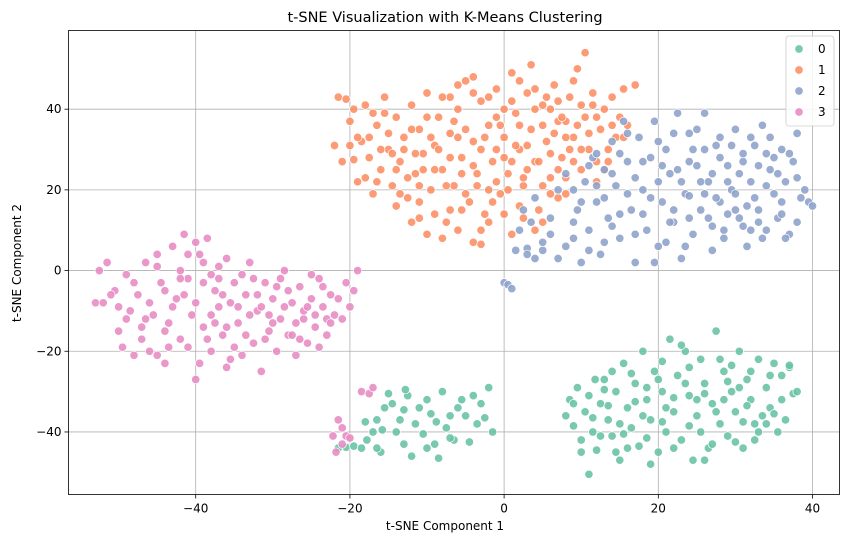 This screenshot has height=545, width=853. What do you see at coordinates (810, 81) in the screenshot?
I see `legend-box` at bounding box center [810, 81].